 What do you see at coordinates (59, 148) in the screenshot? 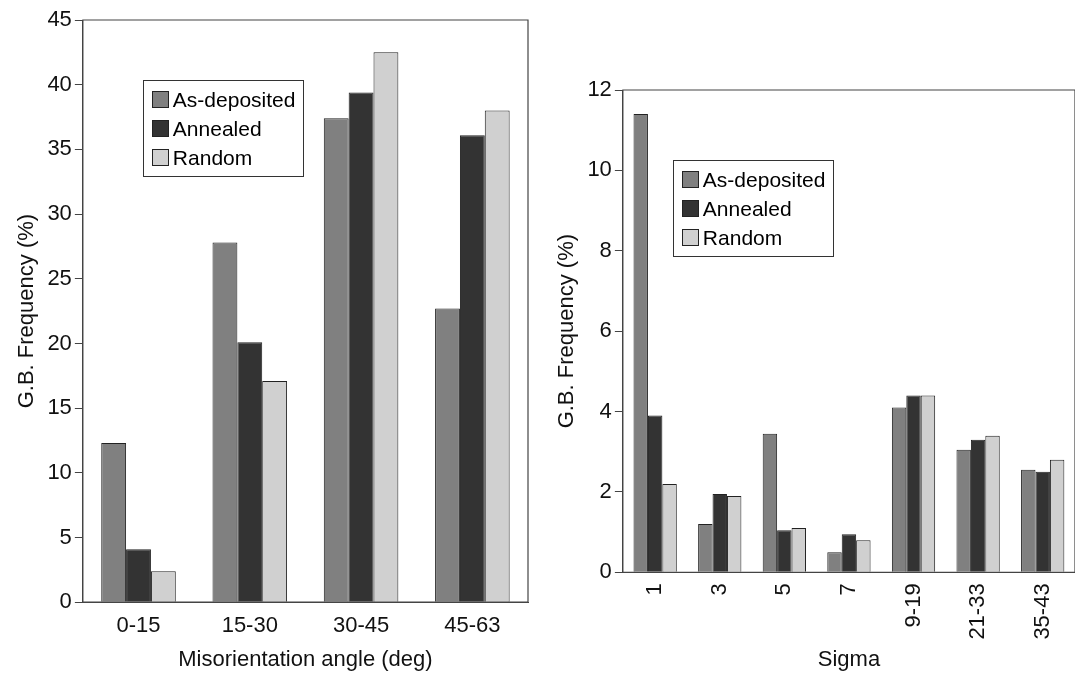
I see `y-tick-label: 35` at bounding box center [59, 148].